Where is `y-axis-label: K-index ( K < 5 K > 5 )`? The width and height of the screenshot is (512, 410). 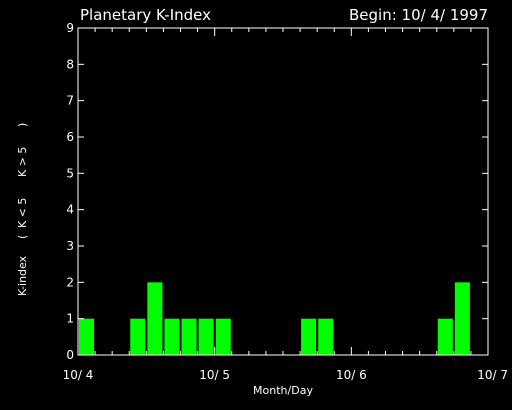 y-axis-label: K-index ( K < 5 K > 5 ) is located at coordinates (22, 209).